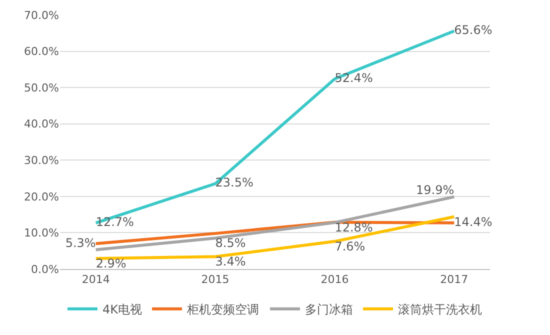 The height and width of the screenshot is (335, 550). Describe the element at coordinates (41, 87) in the screenshot. I see `y-tick-label: 50.0%` at that location.